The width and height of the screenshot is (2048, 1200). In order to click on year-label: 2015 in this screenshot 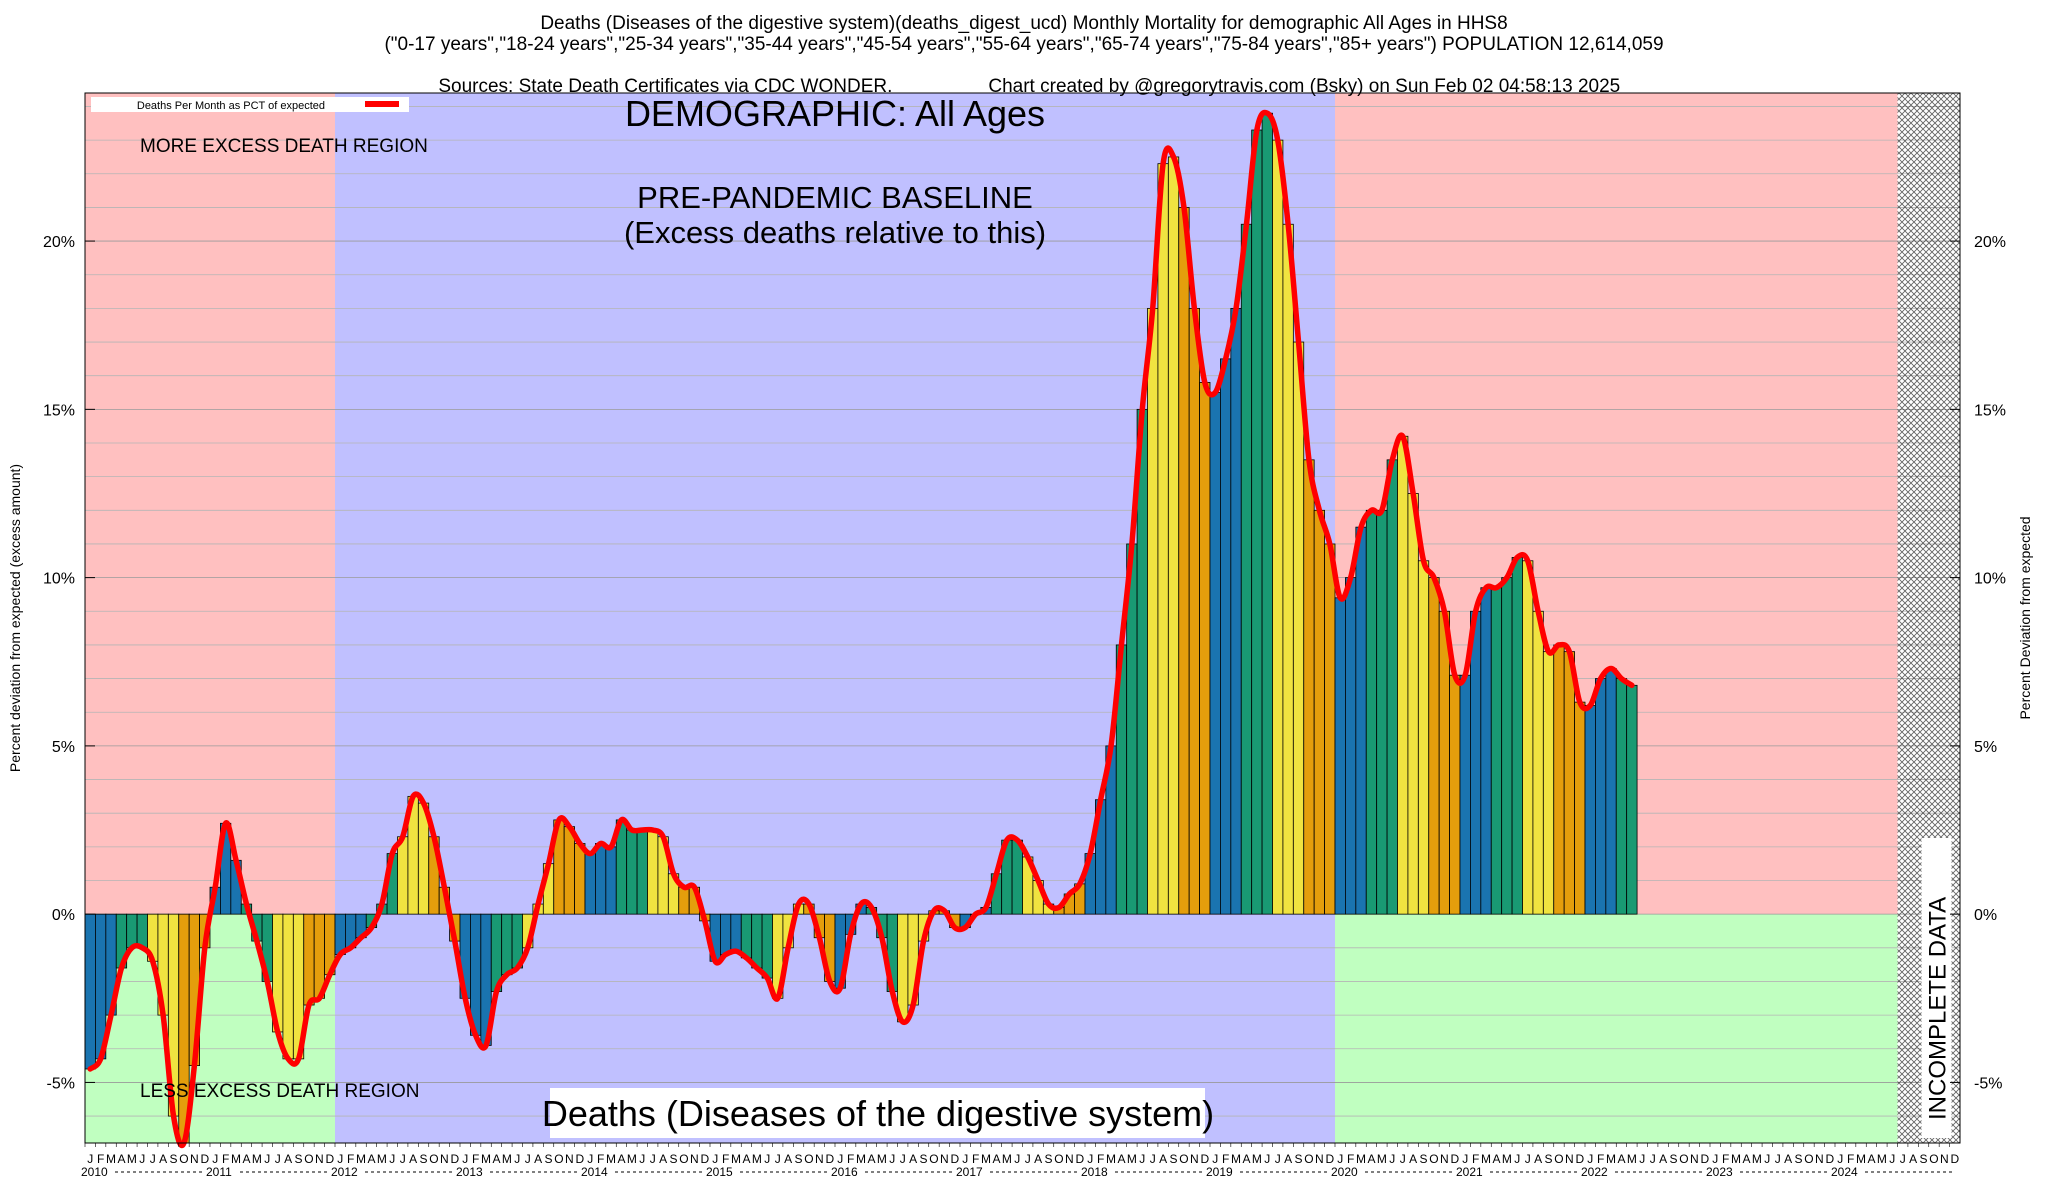, I will do `click(719, 1172)`.